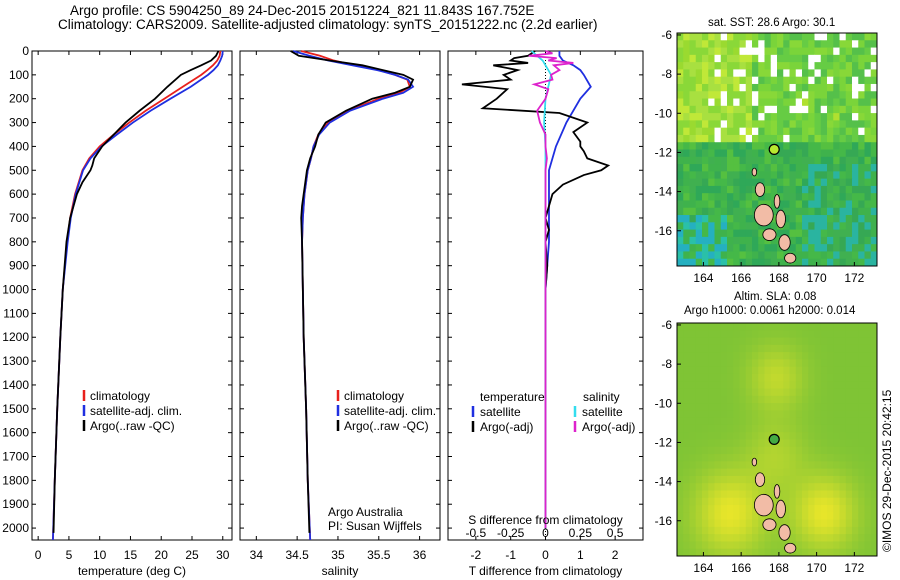 This screenshot has width=900, height=580. What do you see at coordinates (420, 555) in the screenshot?
I see `salinity-xtick-label: 36` at bounding box center [420, 555].